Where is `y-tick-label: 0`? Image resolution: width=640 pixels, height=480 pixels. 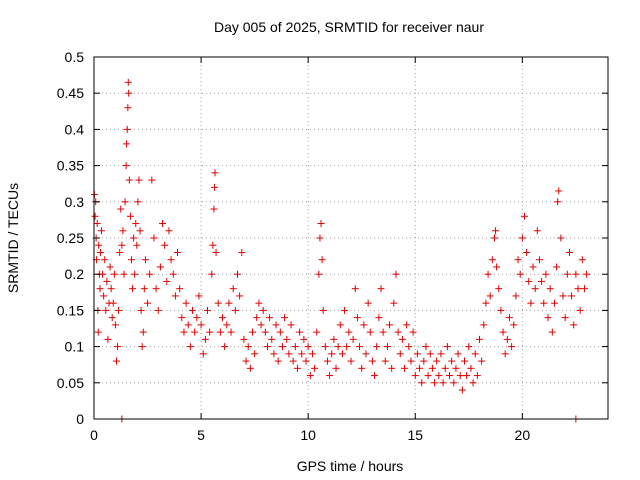
y-tick-label: 0 is located at coordinates (80, 419).